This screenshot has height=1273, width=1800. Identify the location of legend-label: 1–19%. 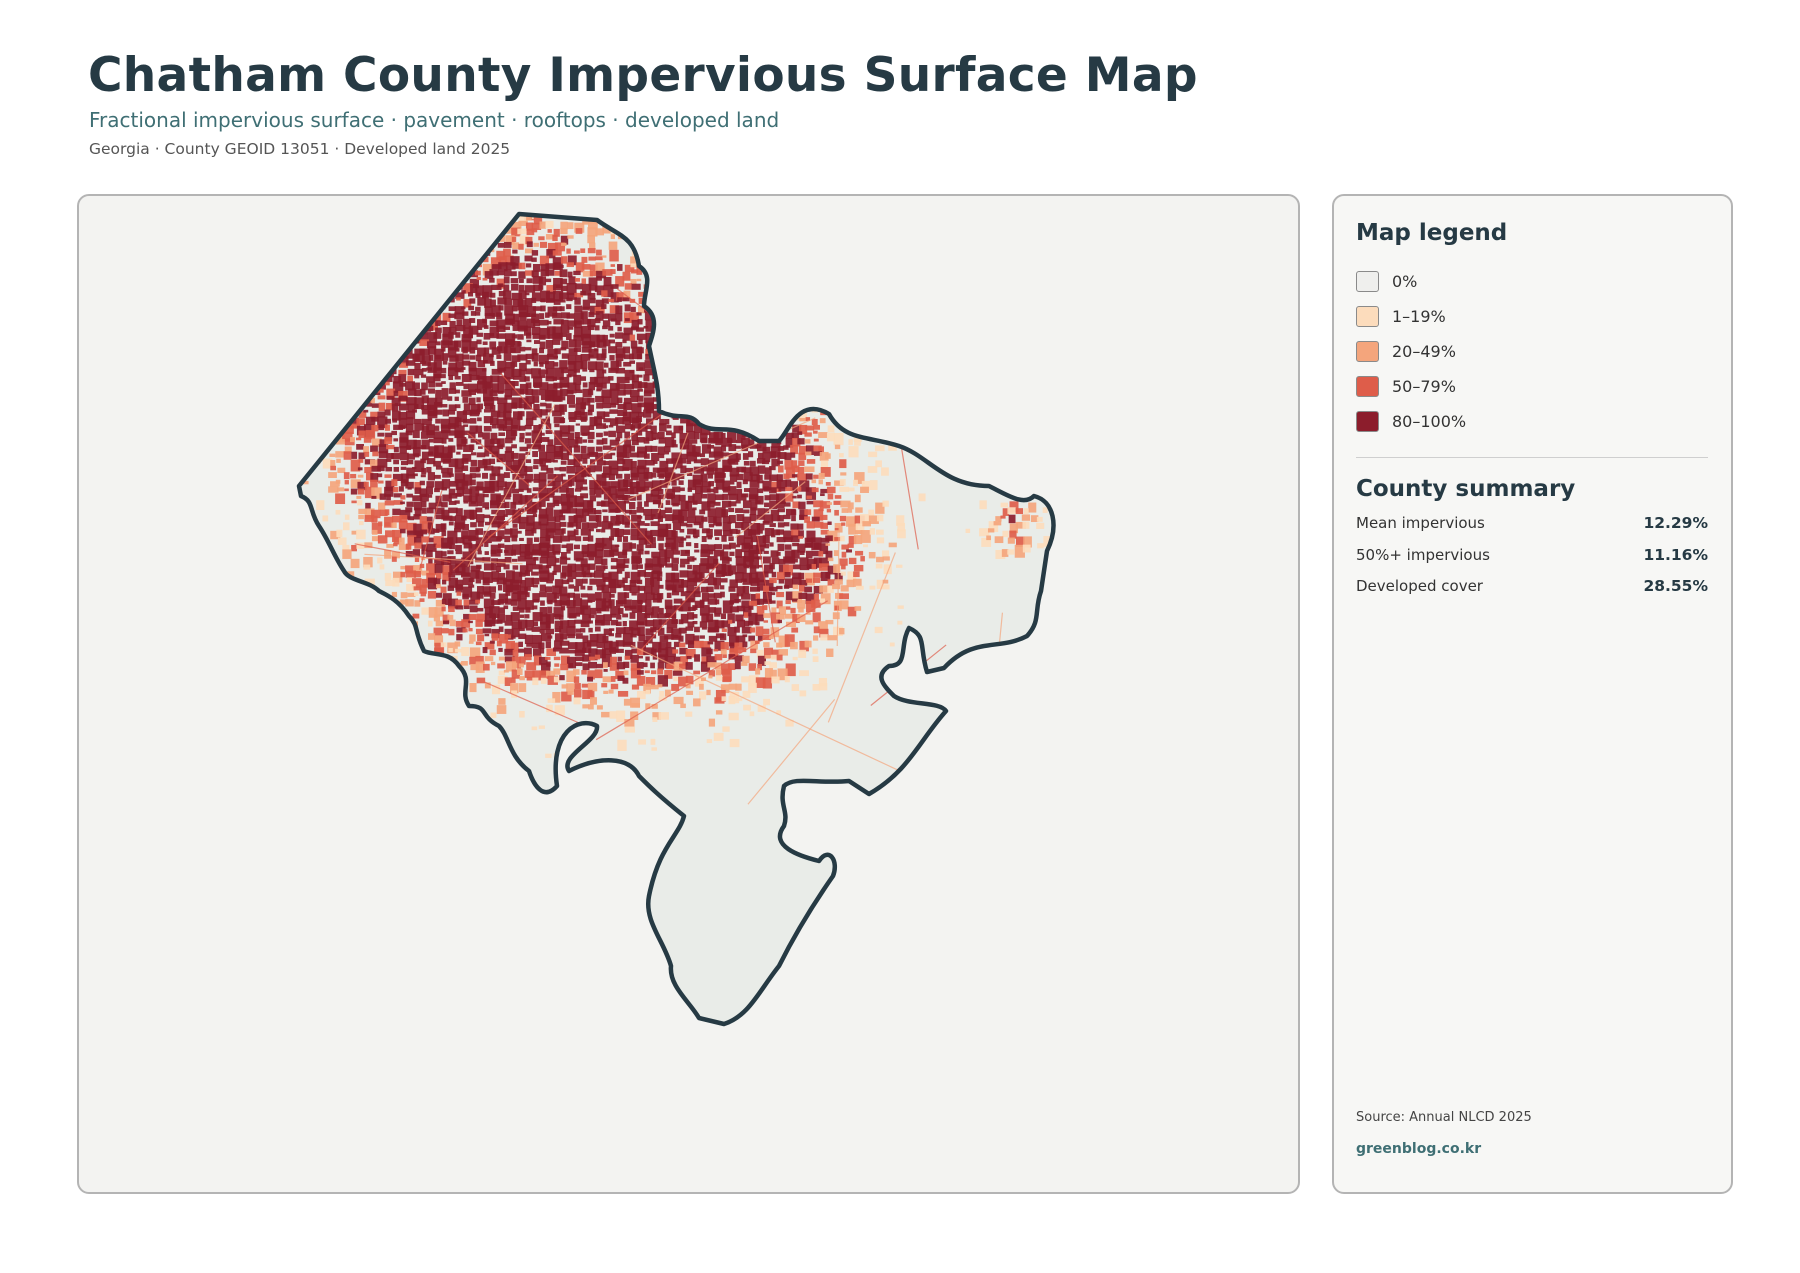
(1419, 316).